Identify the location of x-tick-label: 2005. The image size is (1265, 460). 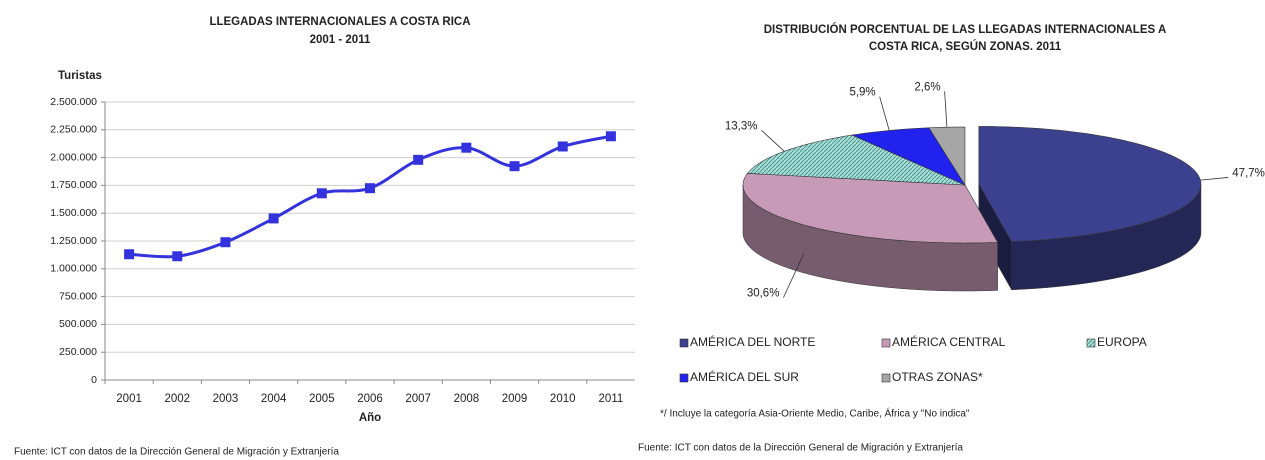
(322, 399).